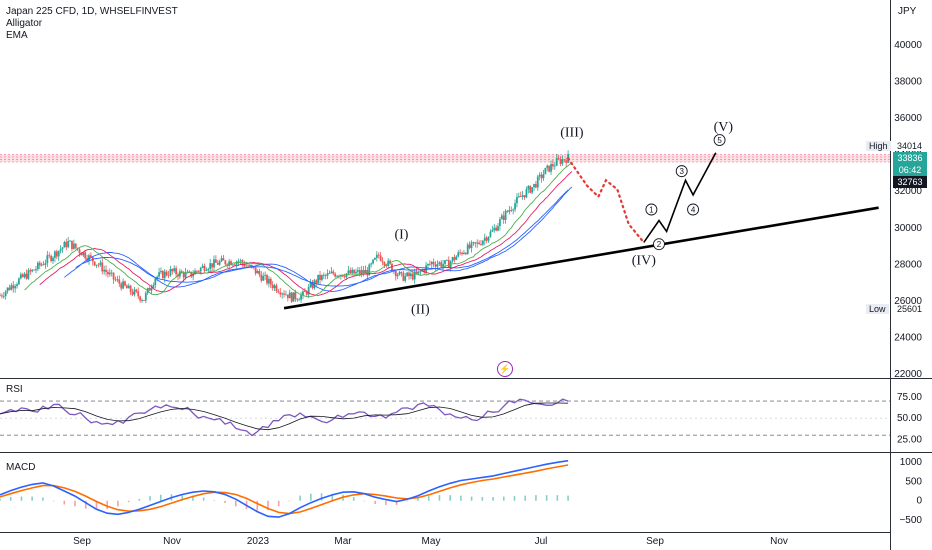 The width and height of the screenshot is (932, 550). What do you see at coordinates (461, 418) in the screenshot?
I see `rsi-pane: 25.00 50.00 75.00` at bounding box center [461, 418].